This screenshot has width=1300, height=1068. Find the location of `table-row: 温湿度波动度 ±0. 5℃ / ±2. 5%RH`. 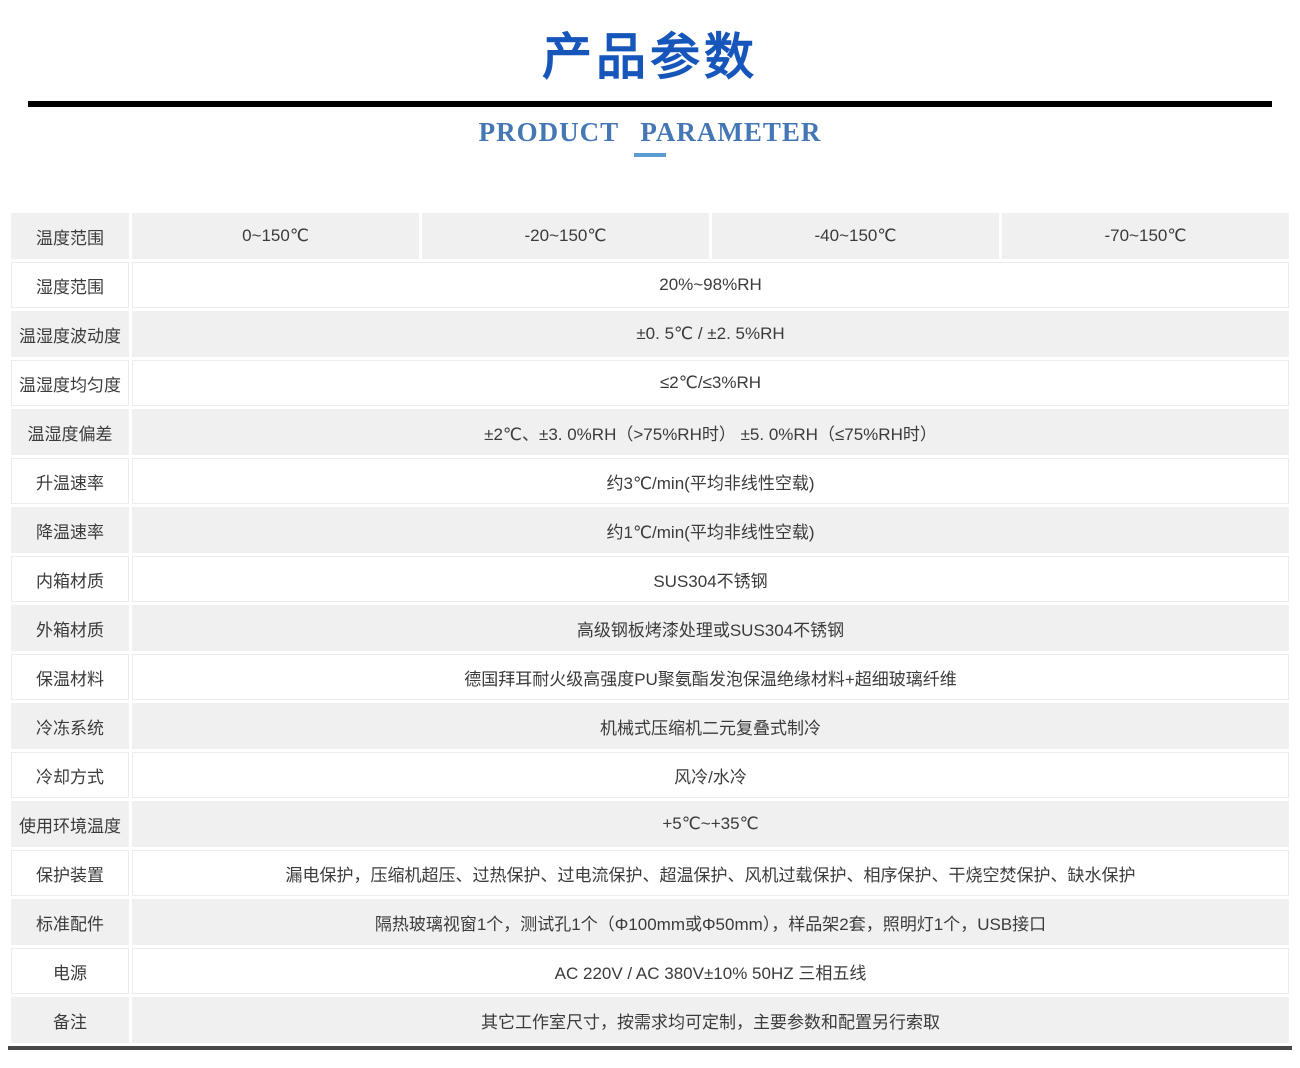

table-row: 温湿度波动度 ±0. 5℃ / ±2. 5%RH is located at coordinates (650, 334).